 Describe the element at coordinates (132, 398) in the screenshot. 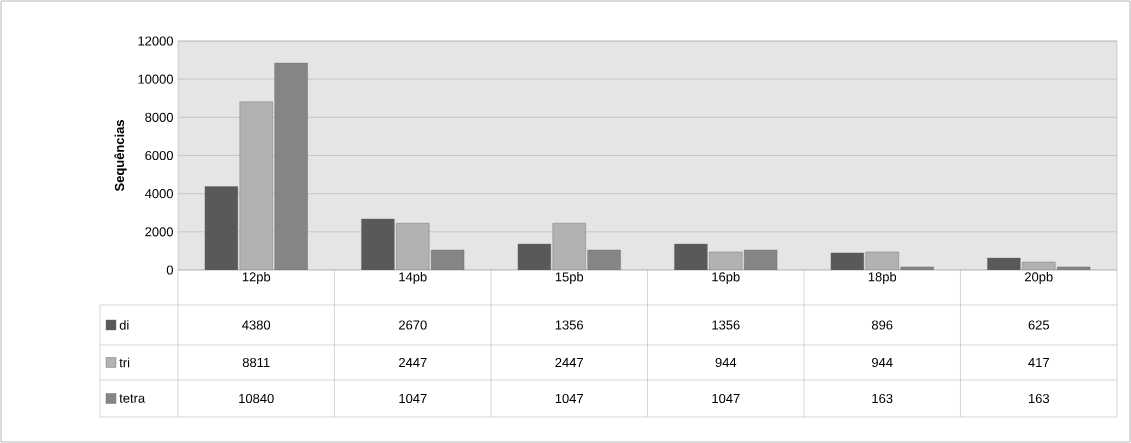

I see `legend-label: tetra` at that location.